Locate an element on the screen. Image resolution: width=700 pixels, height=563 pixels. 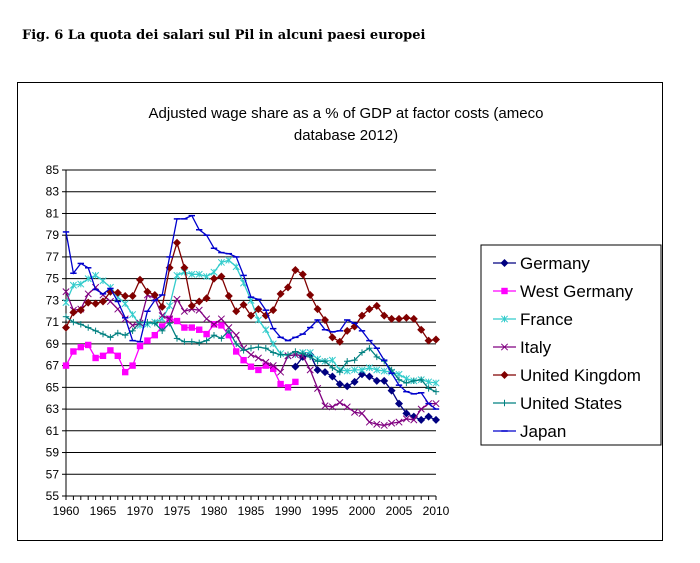
legend-item-italy: Italy is located at coordinates (522, 347).